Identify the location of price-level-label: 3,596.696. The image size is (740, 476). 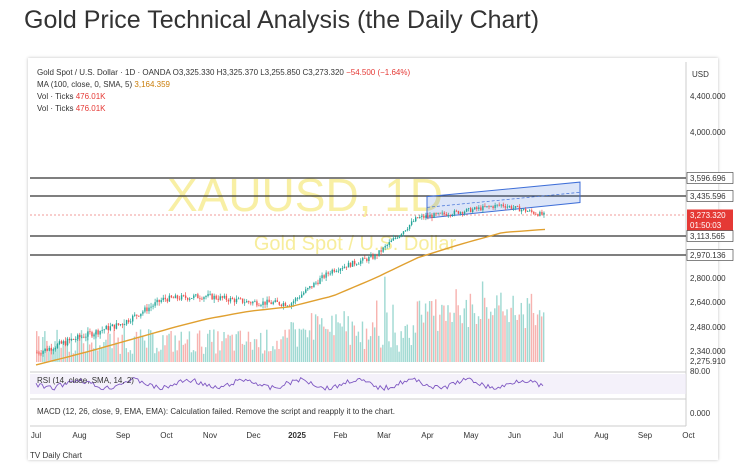
(710, 178).